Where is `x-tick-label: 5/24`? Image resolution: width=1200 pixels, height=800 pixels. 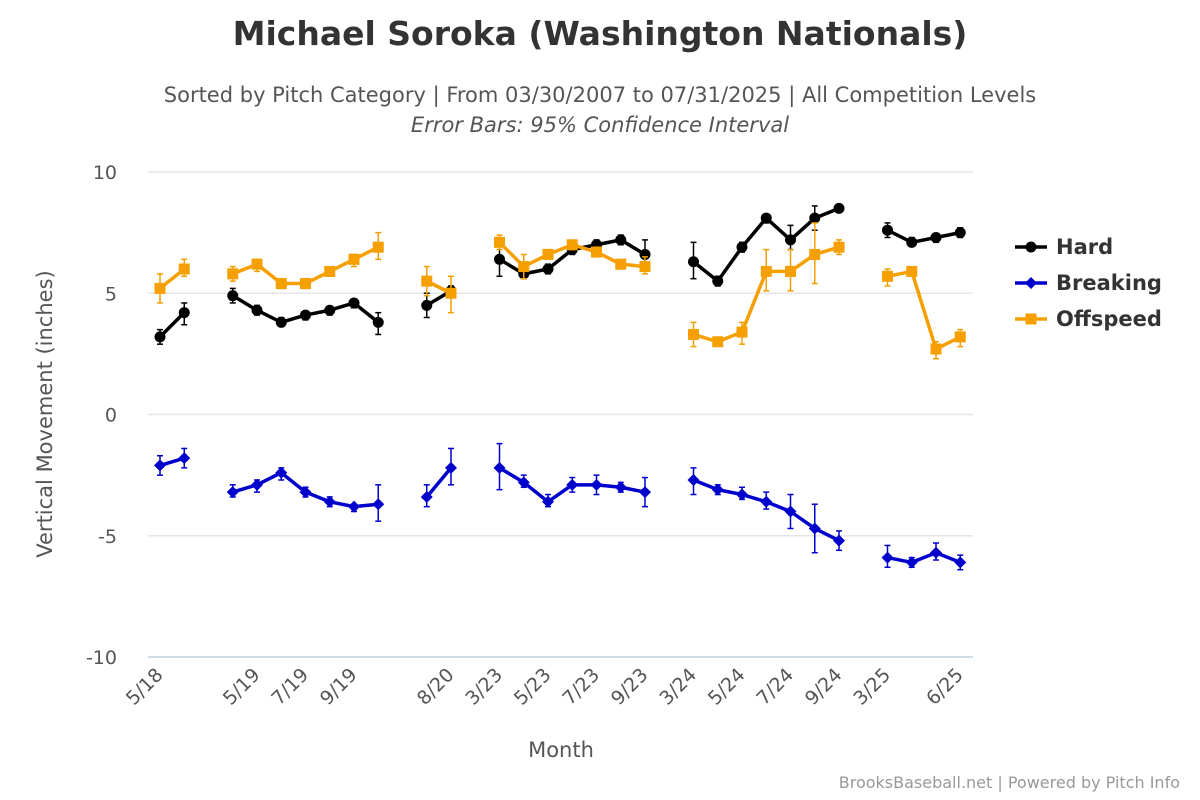
x-tick-label: 5/24 is located at coordinates (727, 687).